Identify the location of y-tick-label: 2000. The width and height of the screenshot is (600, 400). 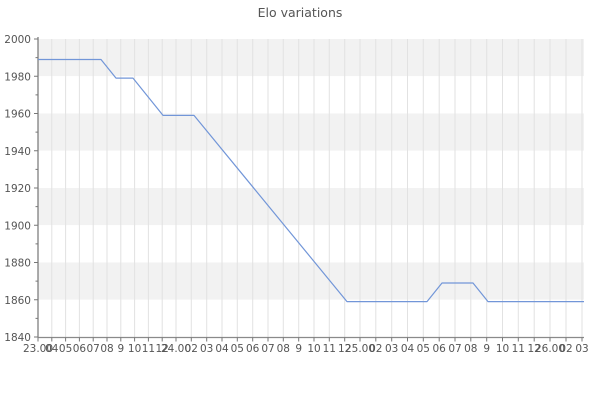
(17, 40).